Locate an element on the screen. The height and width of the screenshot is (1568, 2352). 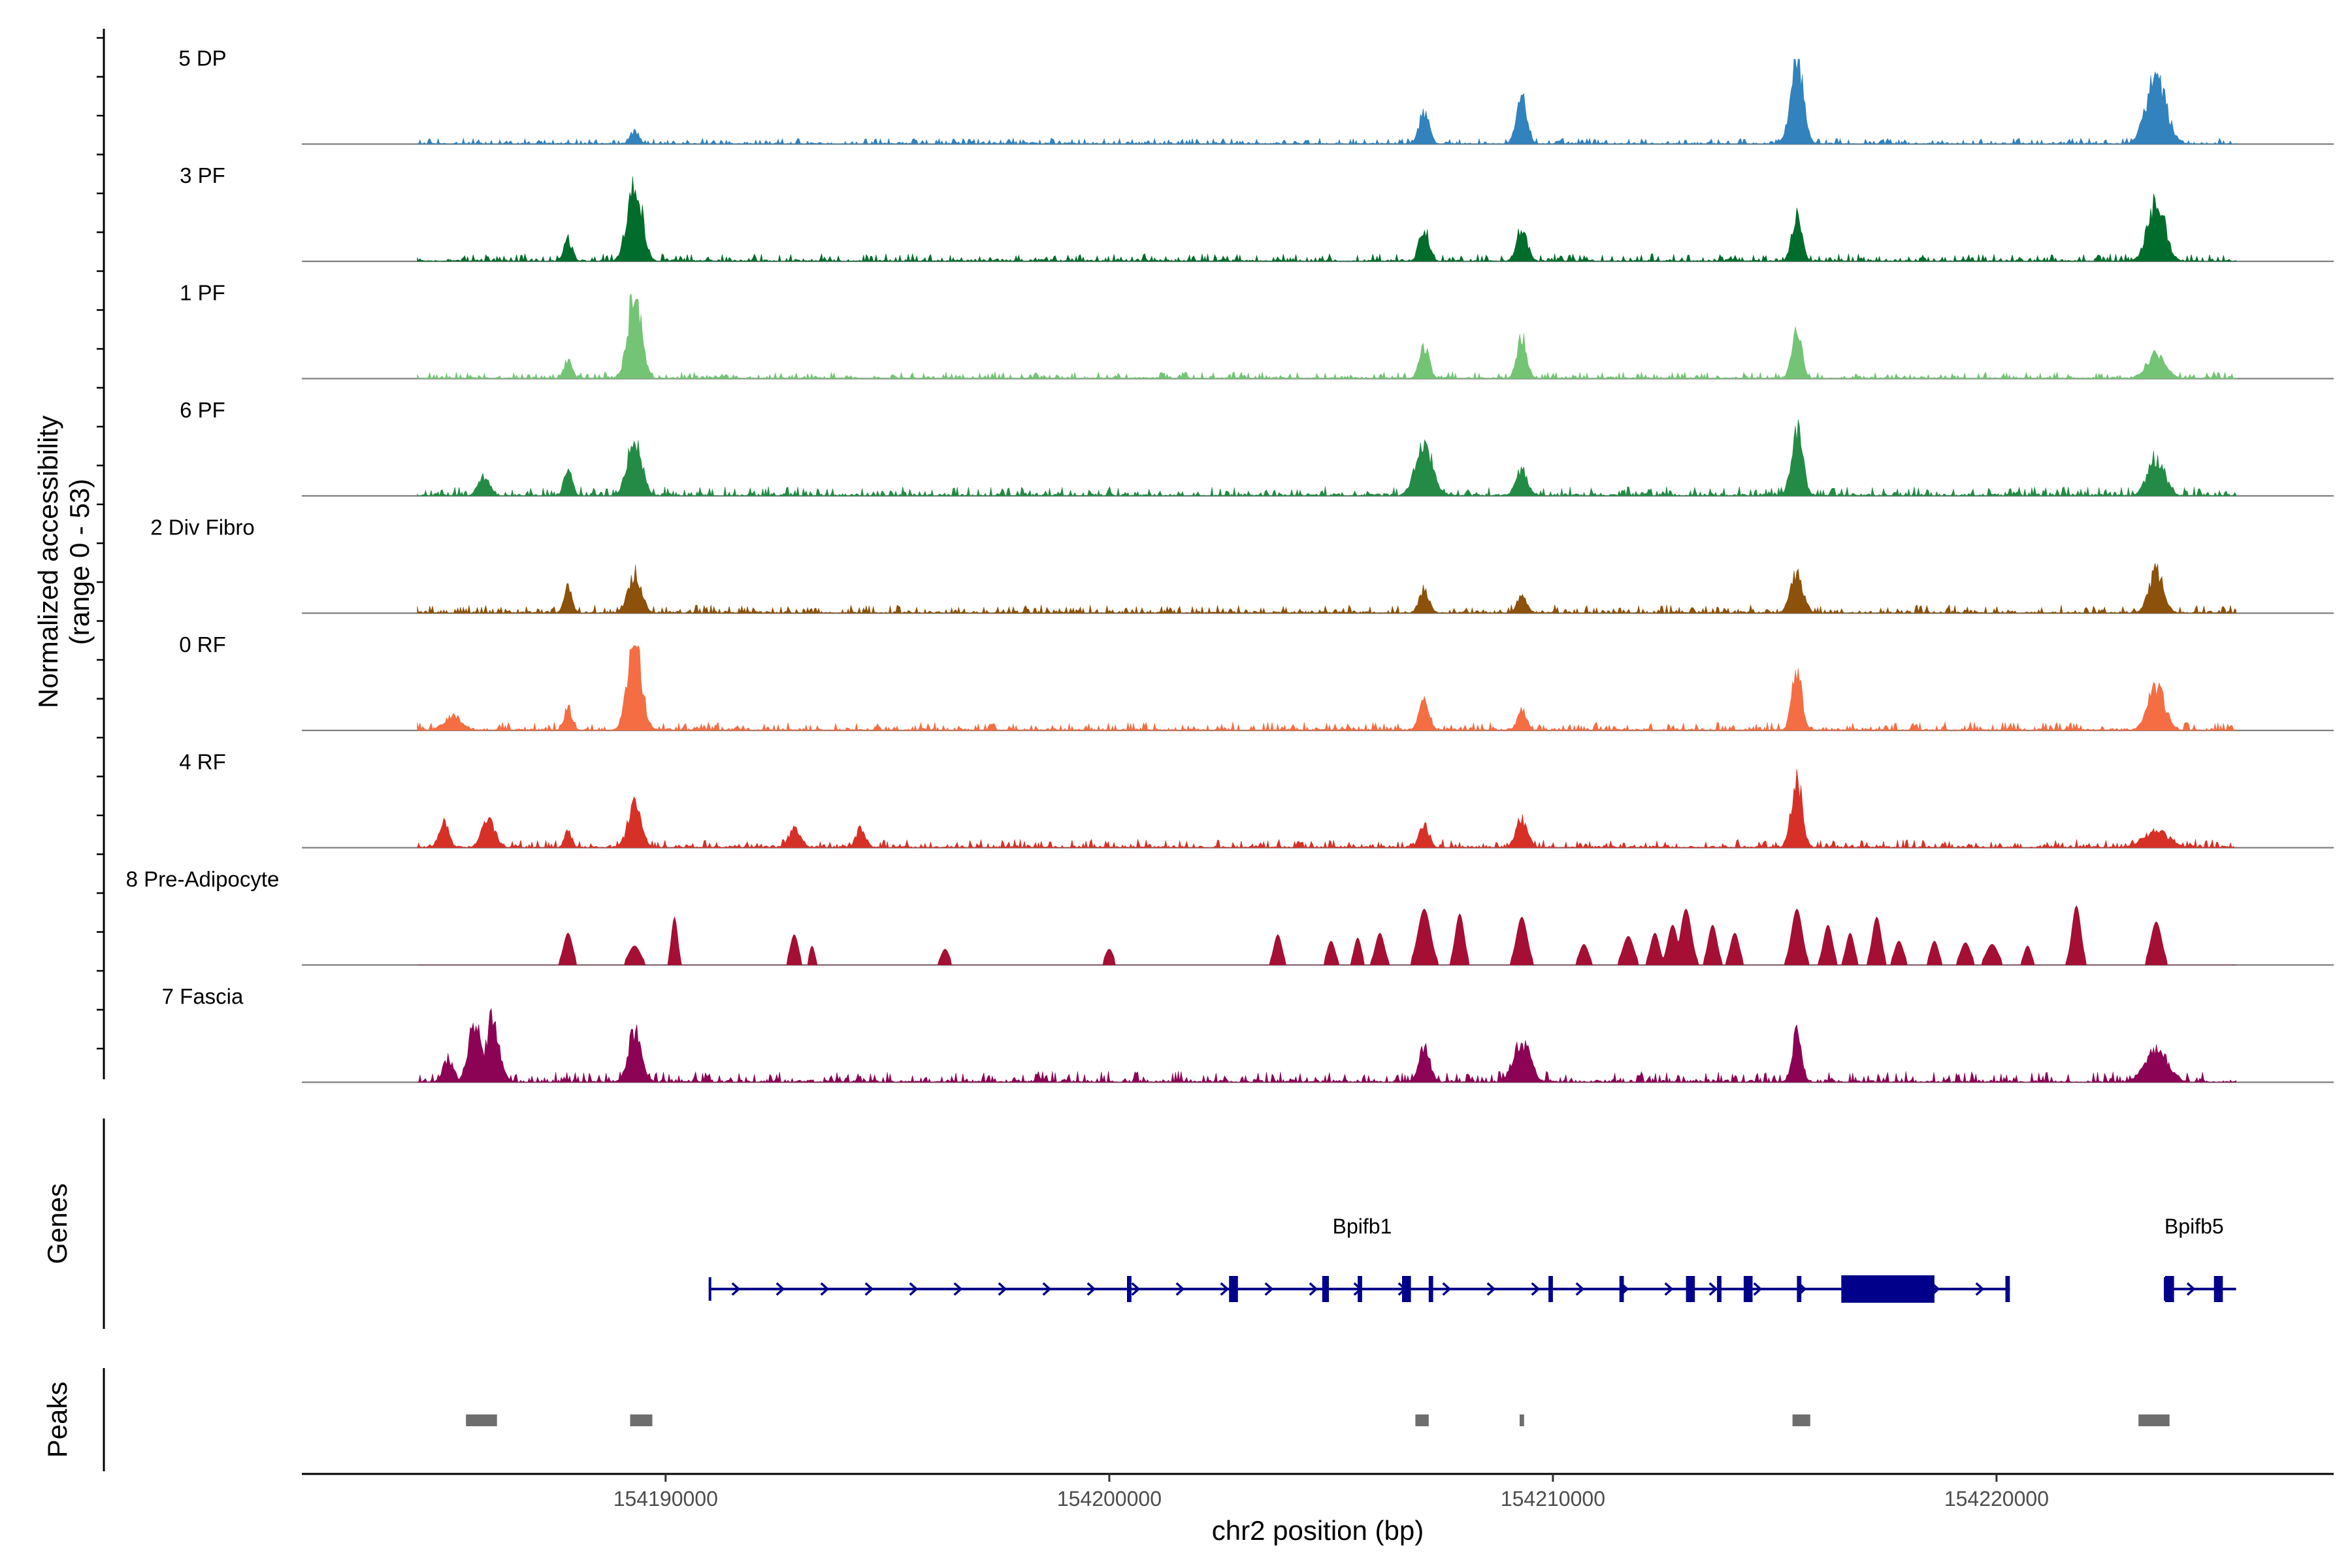
peaks-track-label: Peaks is located at coordinates (57, 1420).